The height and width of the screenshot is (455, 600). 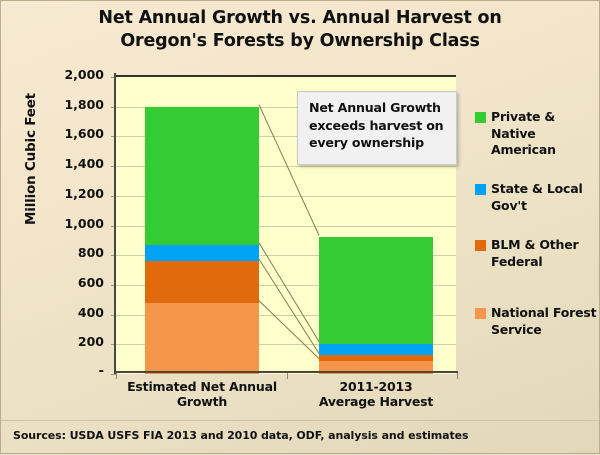 I want to click on y-axis-tick-label: 400, so click(x=90, y=312).